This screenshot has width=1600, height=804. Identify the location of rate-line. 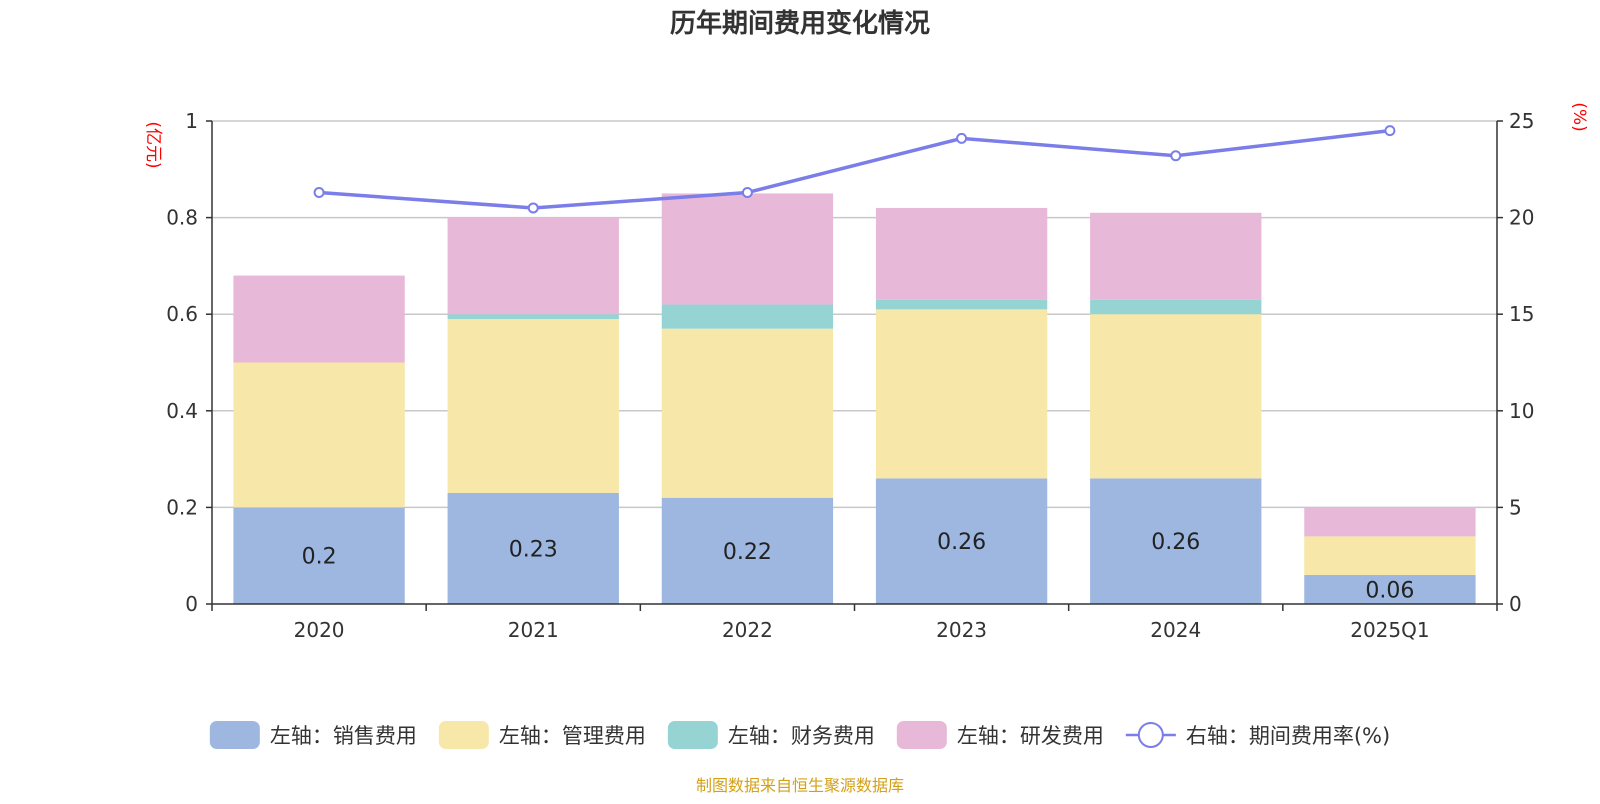
(854, 169).